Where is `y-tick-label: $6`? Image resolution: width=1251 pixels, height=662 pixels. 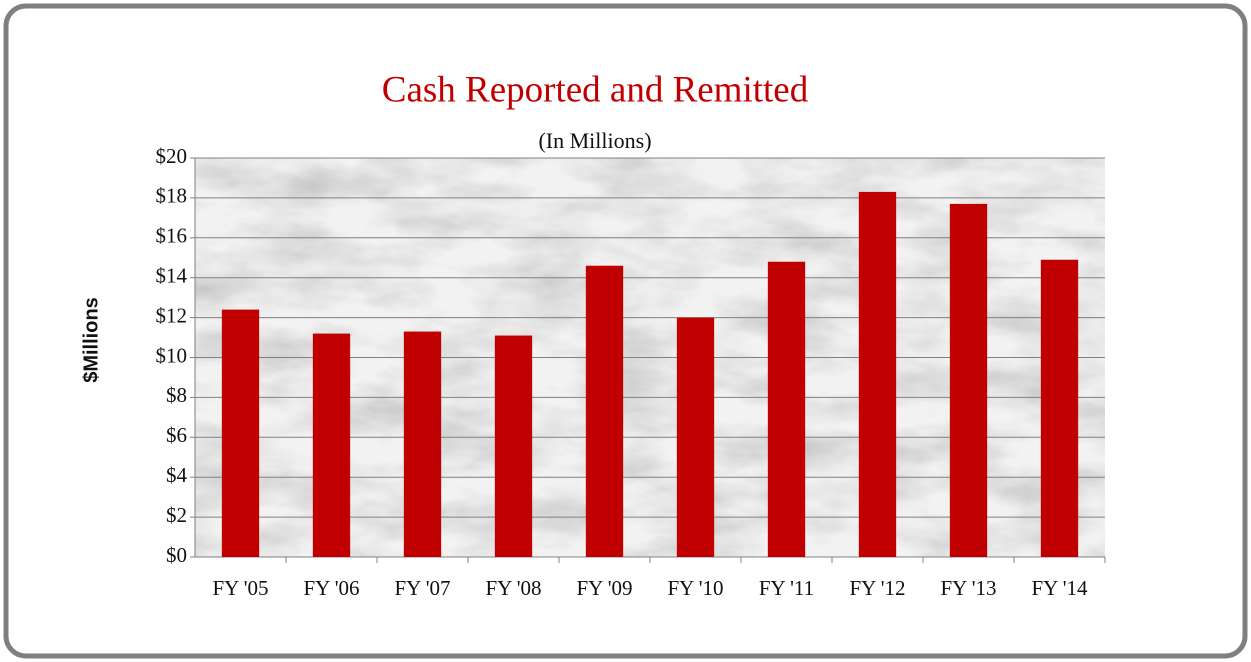 y-tick-label: $6 is located at coordinates (176, 435).